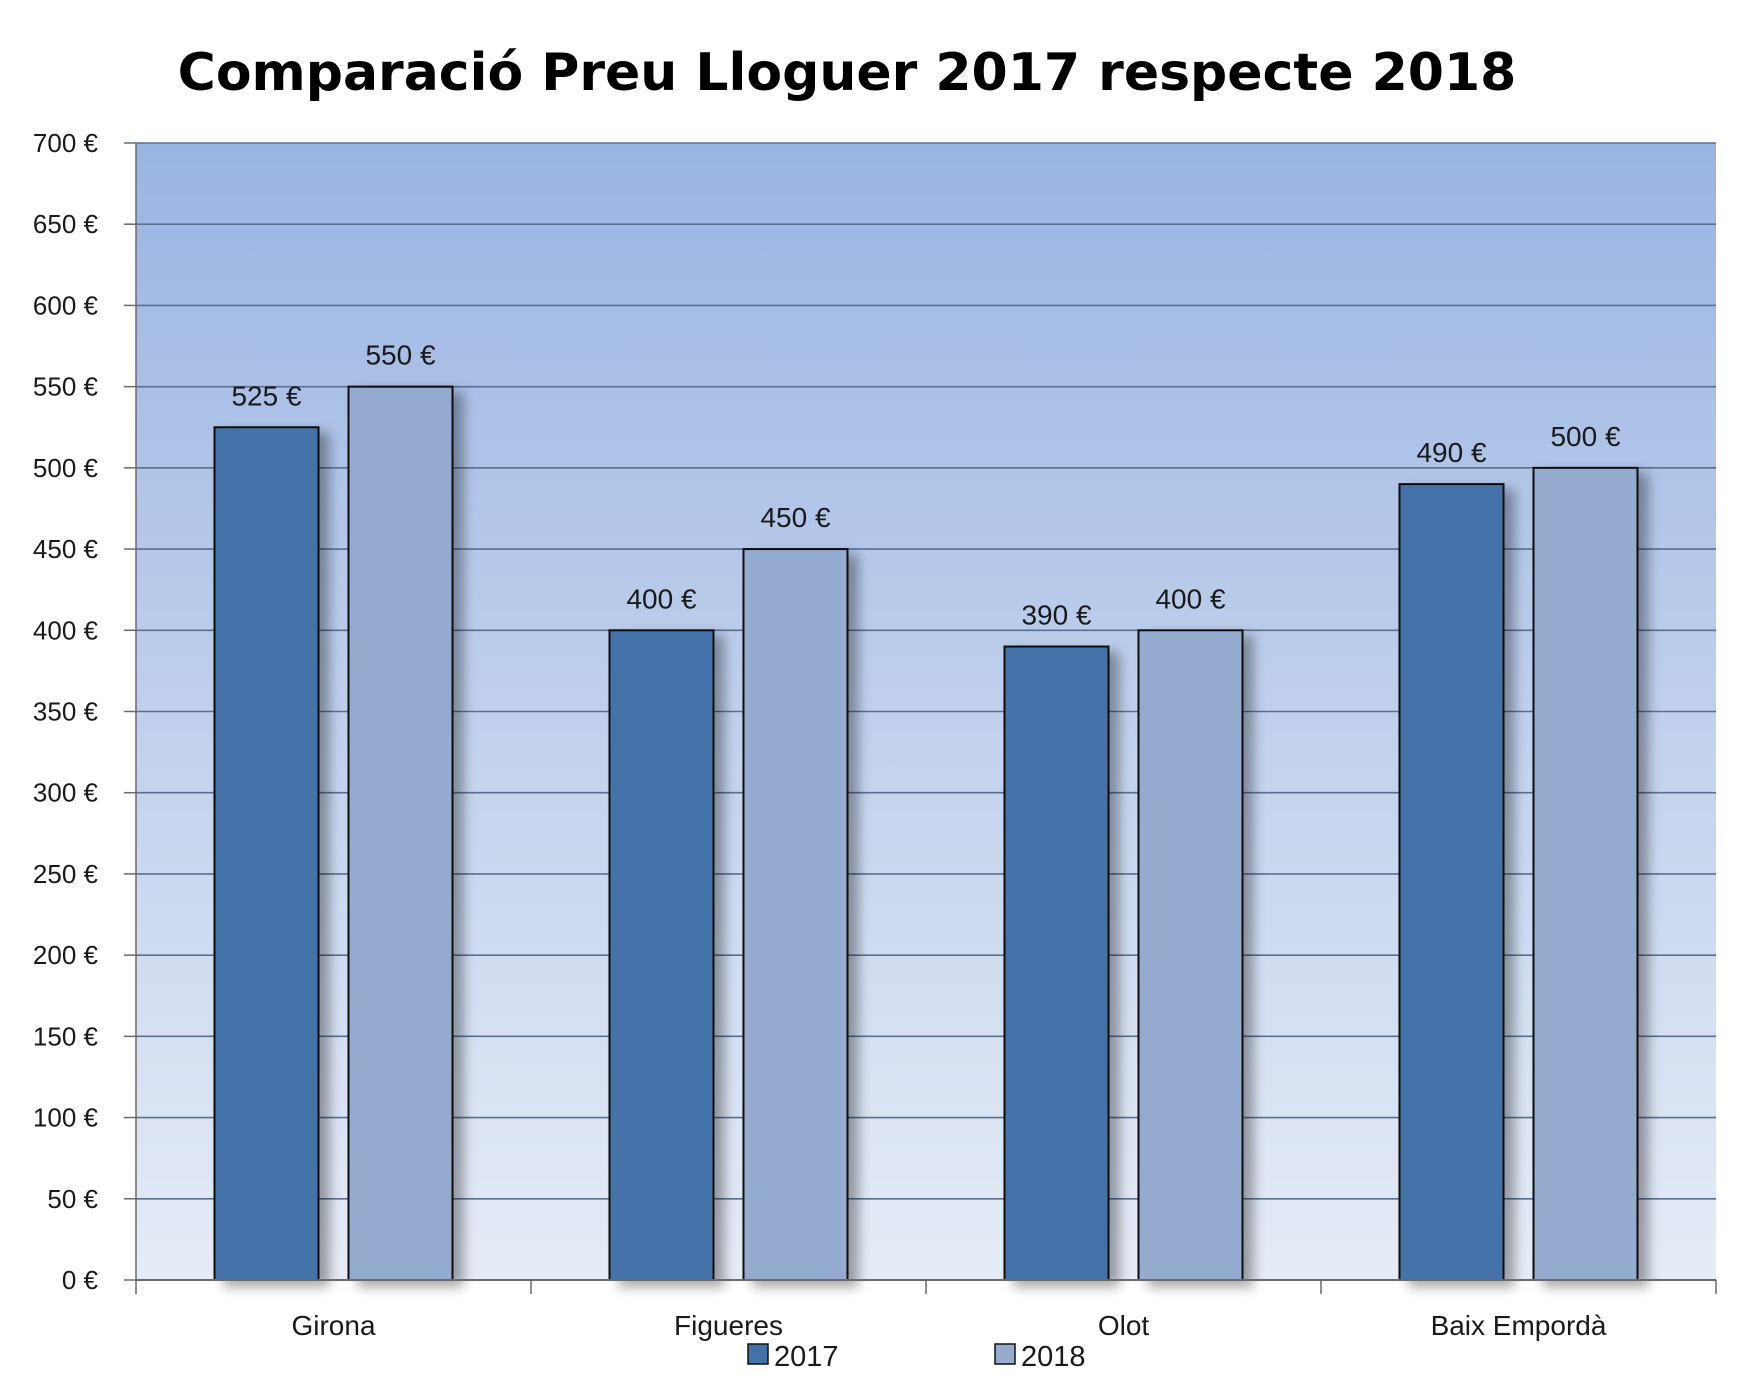  Describe the element at coordinates (1190, 955) in the screenshot. I see `bar-2018-olot` at that location.